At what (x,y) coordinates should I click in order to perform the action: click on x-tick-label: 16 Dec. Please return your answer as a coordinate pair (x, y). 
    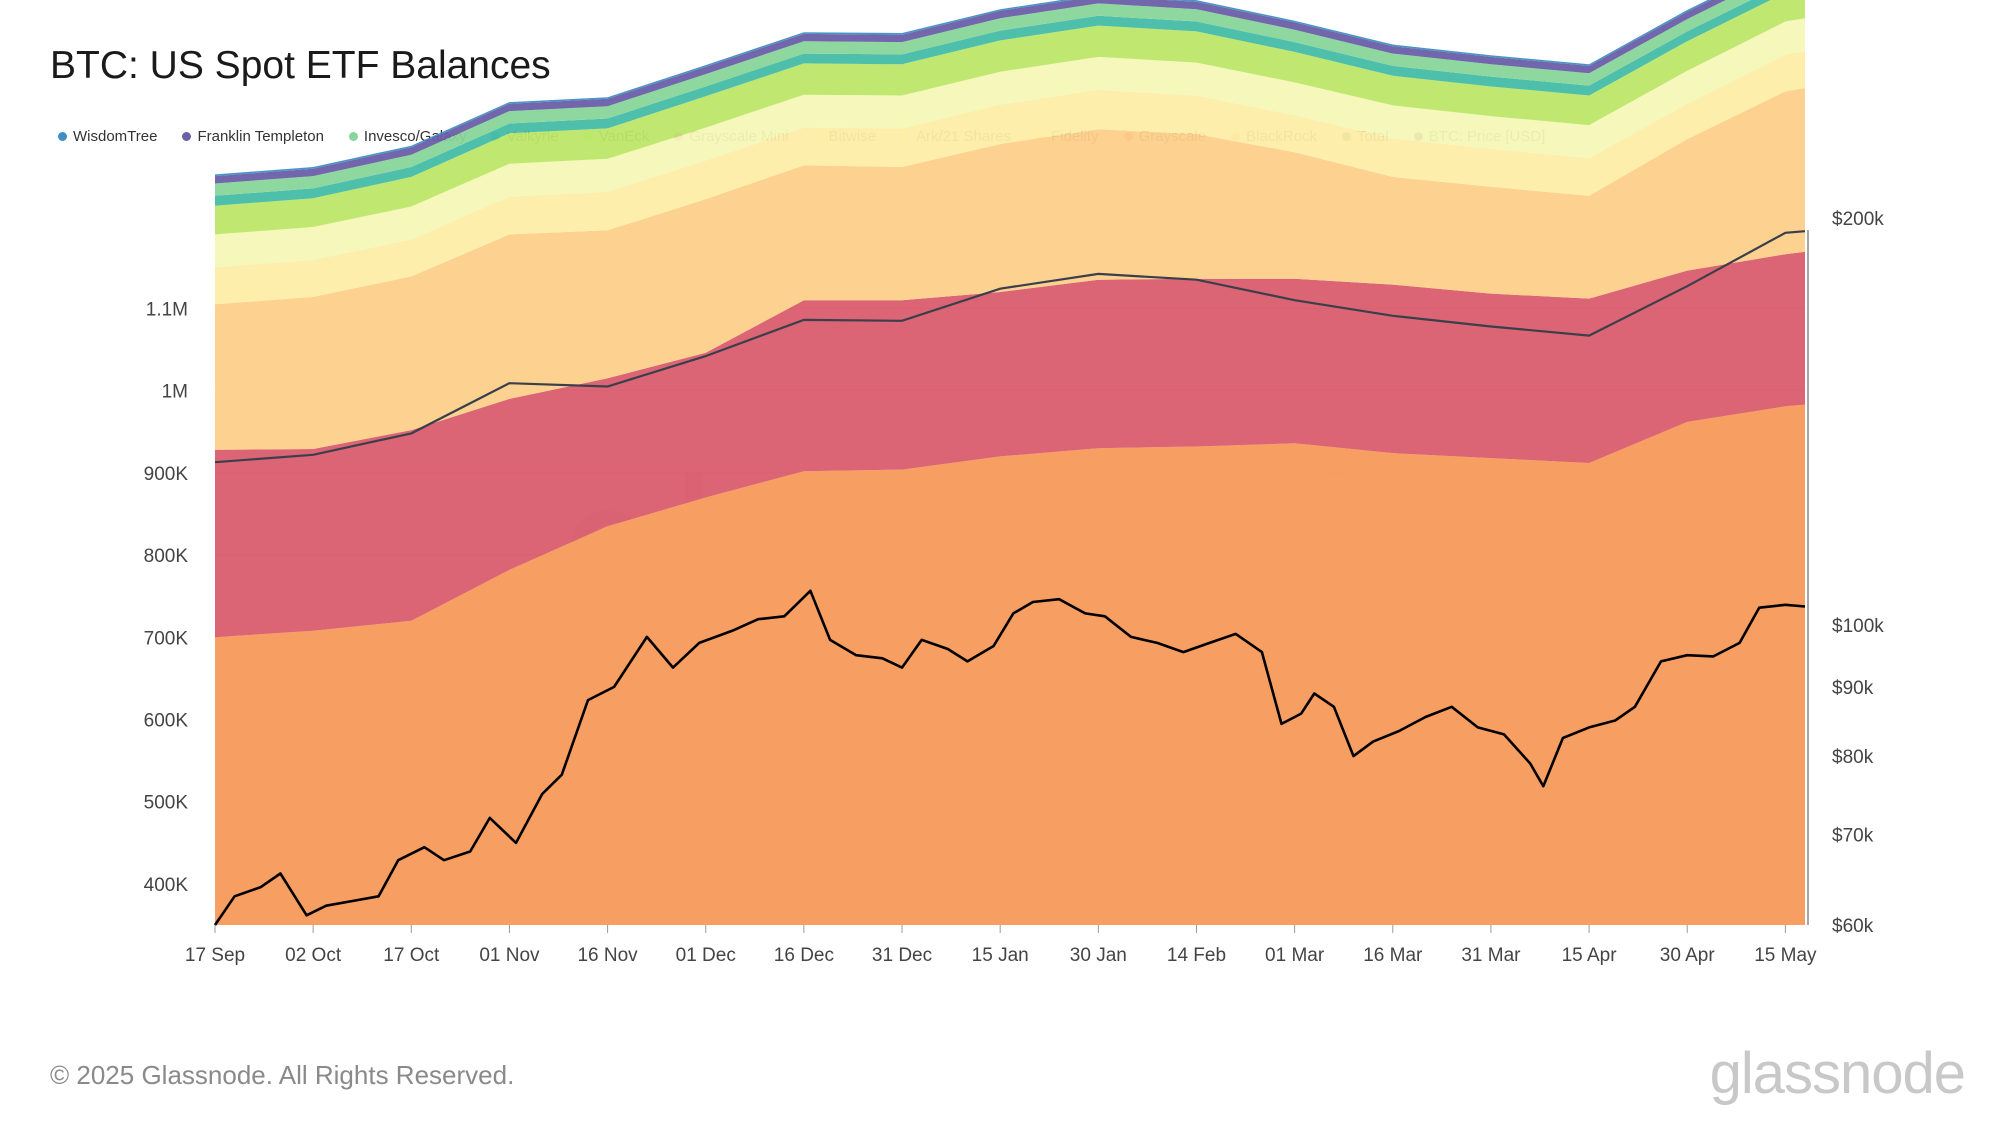
    Looking at the image, I should click on (804, 955).